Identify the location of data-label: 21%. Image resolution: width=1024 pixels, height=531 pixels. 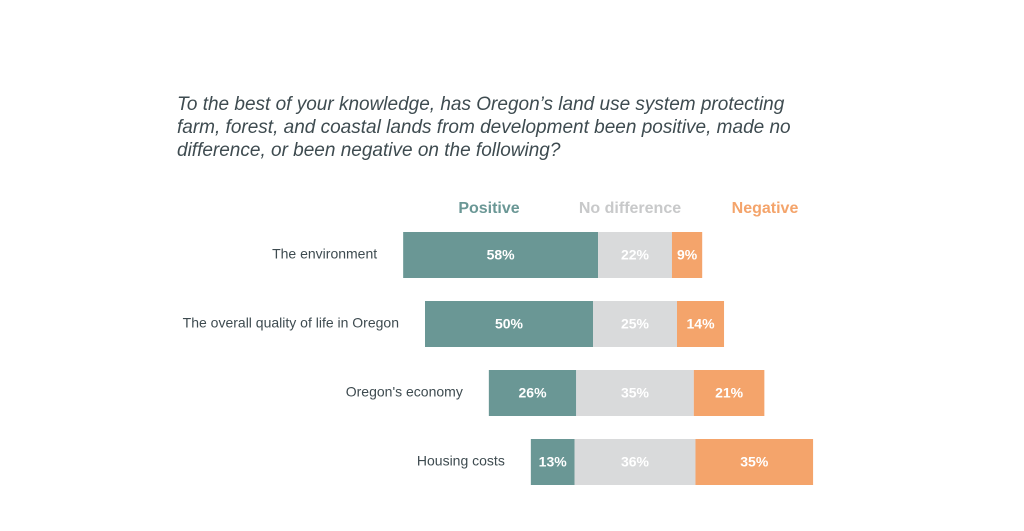
(729, 393).